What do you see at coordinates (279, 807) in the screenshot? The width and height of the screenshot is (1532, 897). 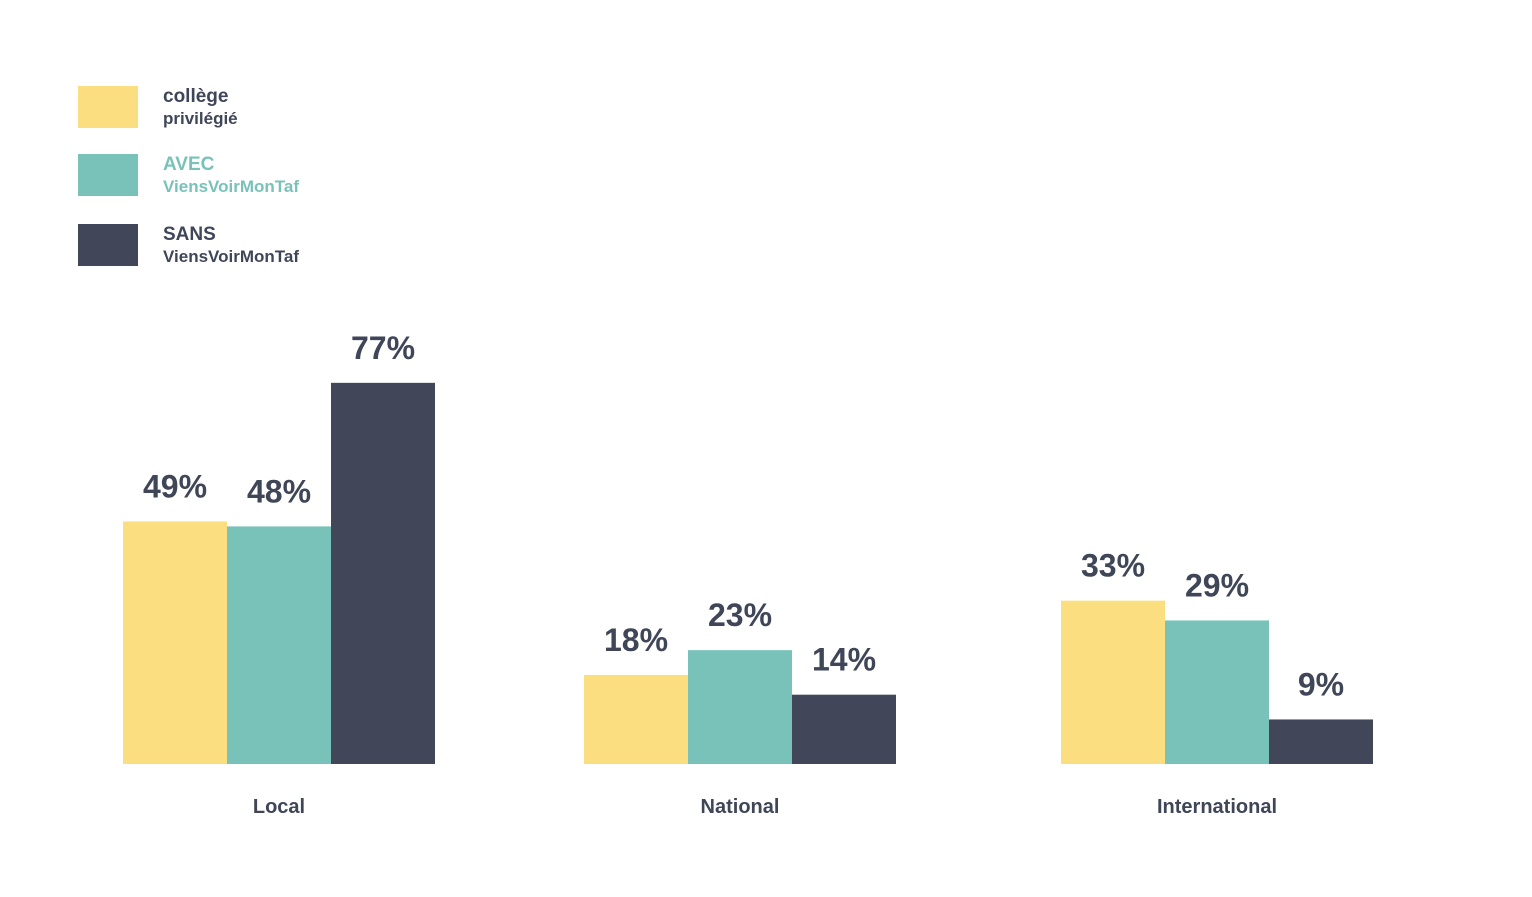 I see `category-label: Local` at bounding box center [279, 807].